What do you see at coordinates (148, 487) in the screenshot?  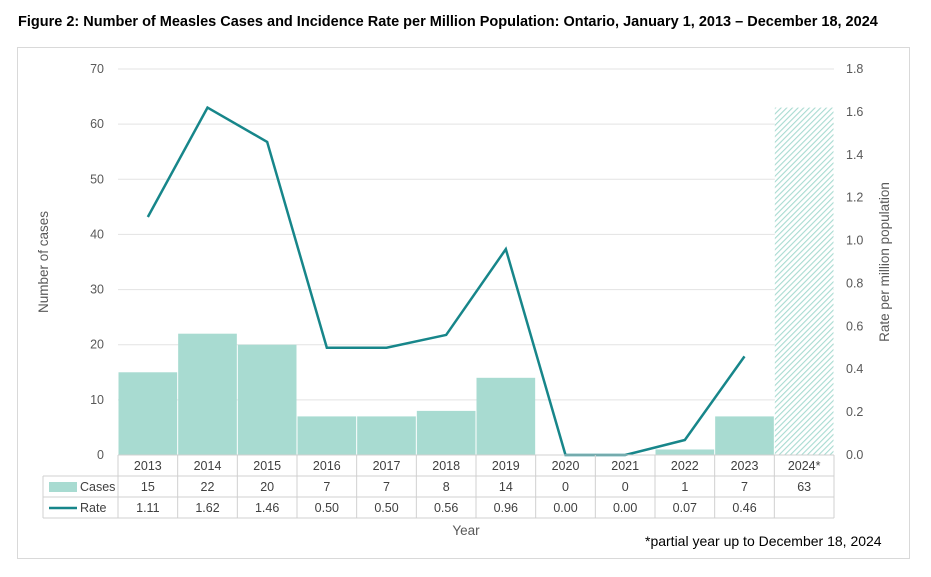 I see `cases-value: 15` at bounding box center [148, 487].